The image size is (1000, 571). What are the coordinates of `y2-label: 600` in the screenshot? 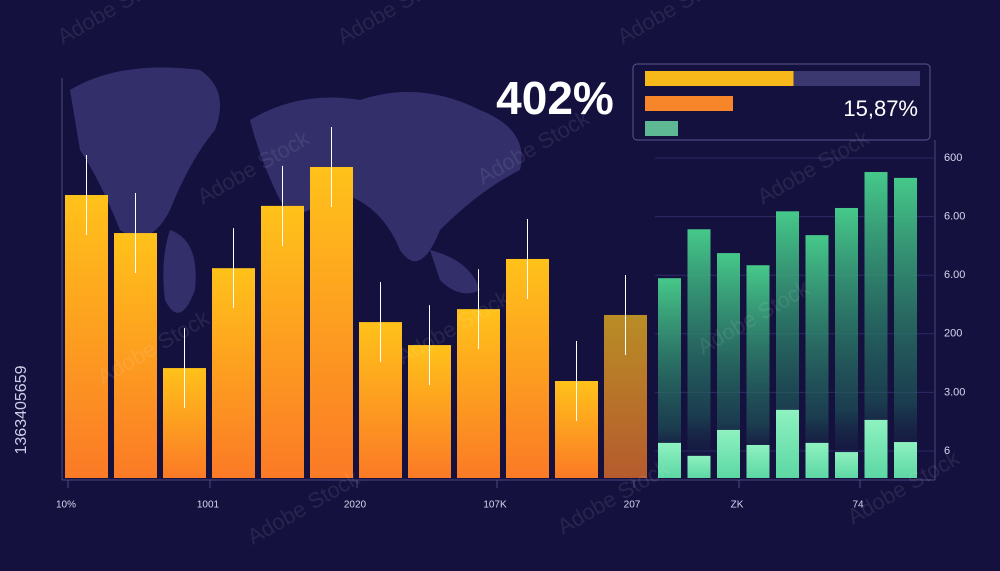 It's located at (953, 158).